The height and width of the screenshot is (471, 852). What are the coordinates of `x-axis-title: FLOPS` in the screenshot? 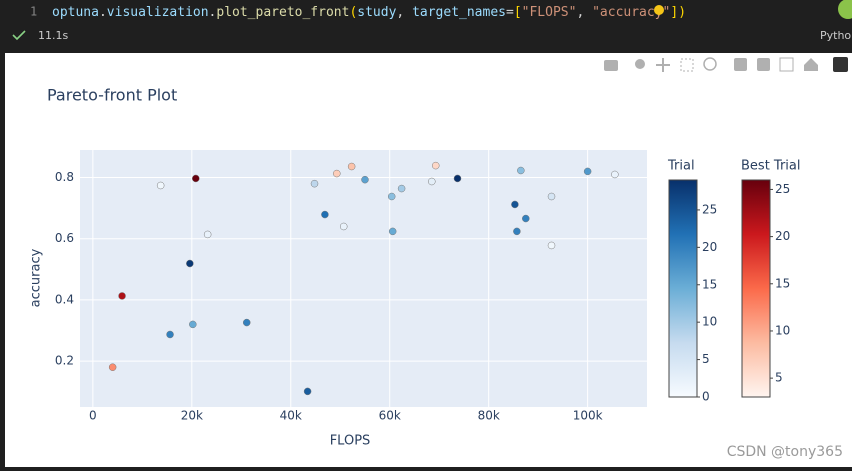 It's located at (350, 441).